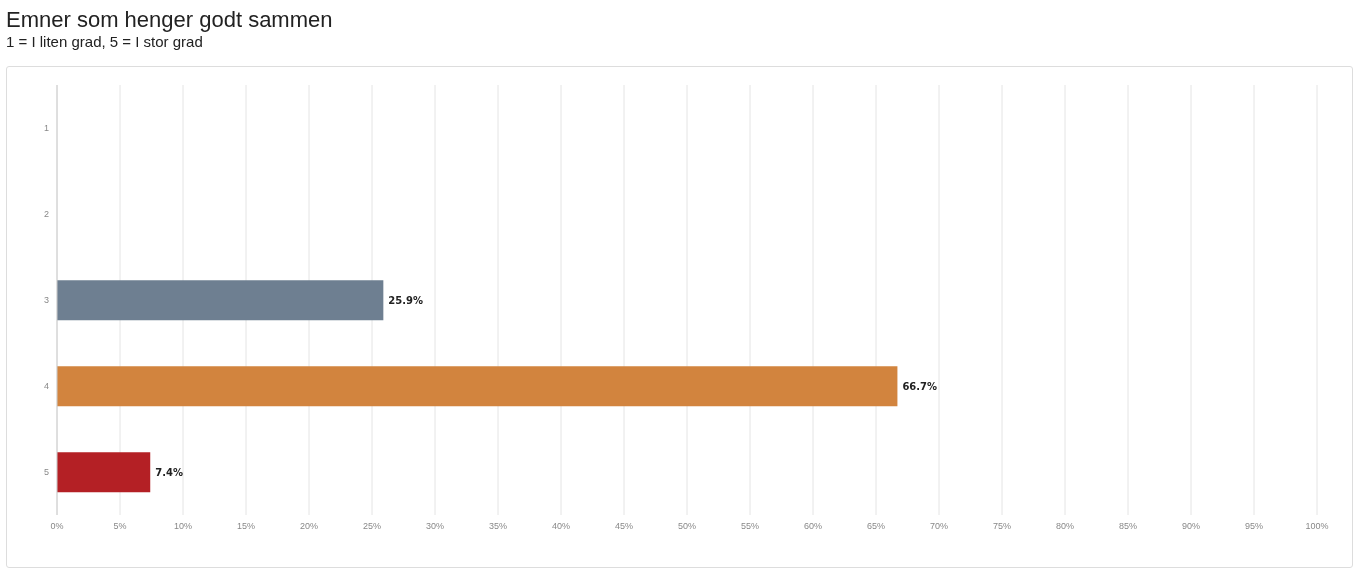  What do you see at coordinates (624, 526) in the screenshot?
I see `x-tick-label: 45%` at bounding box center [624, 526].